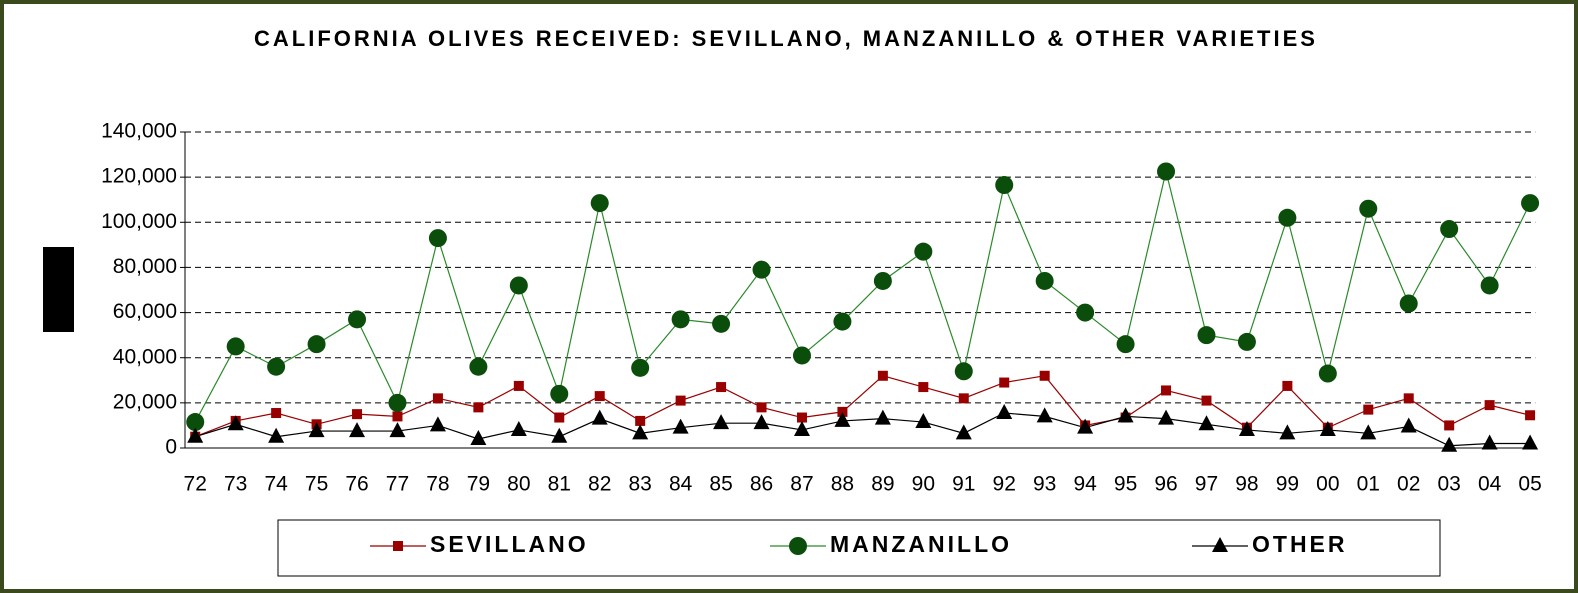  I want to click on y-tick-label: 140,000, so click(139, 131).